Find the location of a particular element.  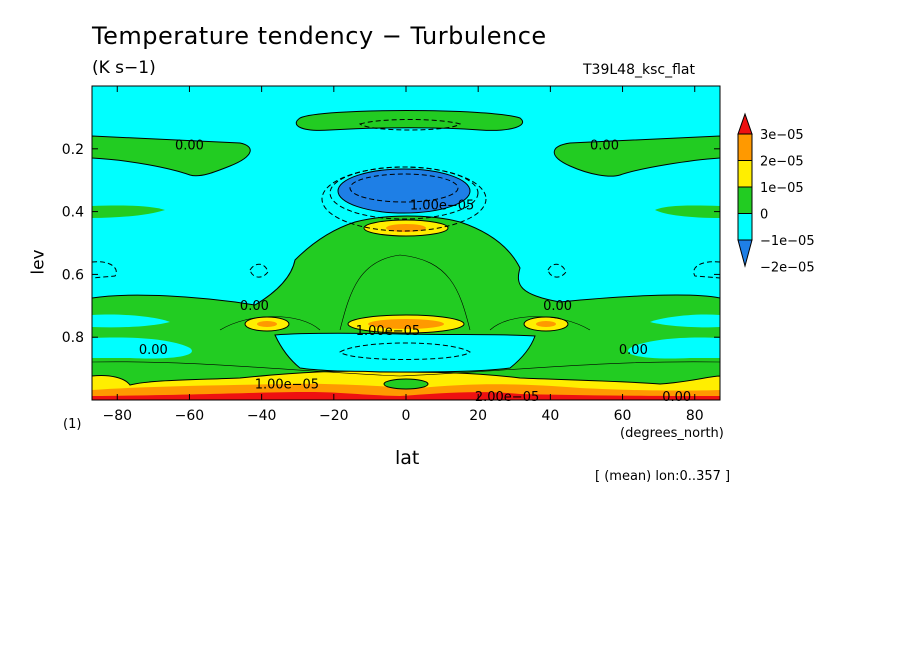

y-tick-label: 0.8 is located at coordinates (73, 338).